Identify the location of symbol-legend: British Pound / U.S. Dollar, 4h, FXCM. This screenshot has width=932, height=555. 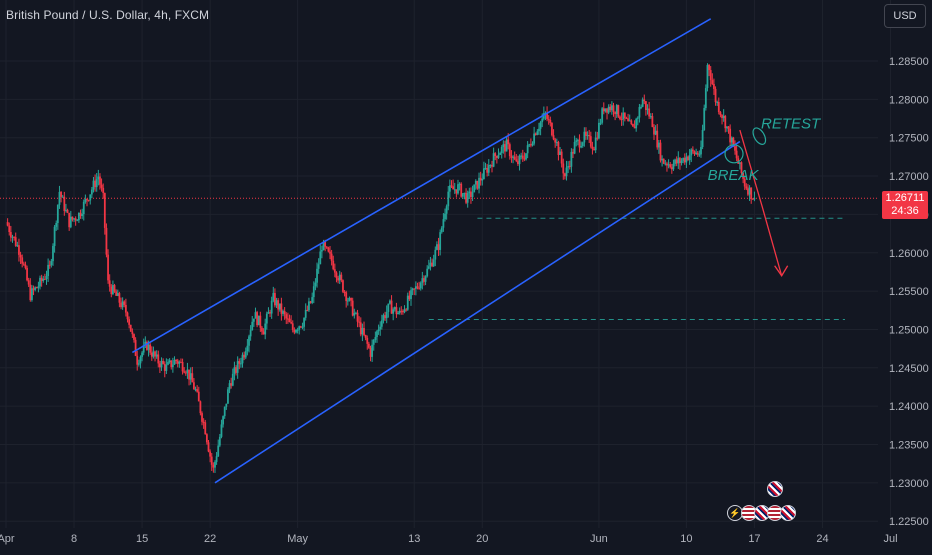
(108, 15).